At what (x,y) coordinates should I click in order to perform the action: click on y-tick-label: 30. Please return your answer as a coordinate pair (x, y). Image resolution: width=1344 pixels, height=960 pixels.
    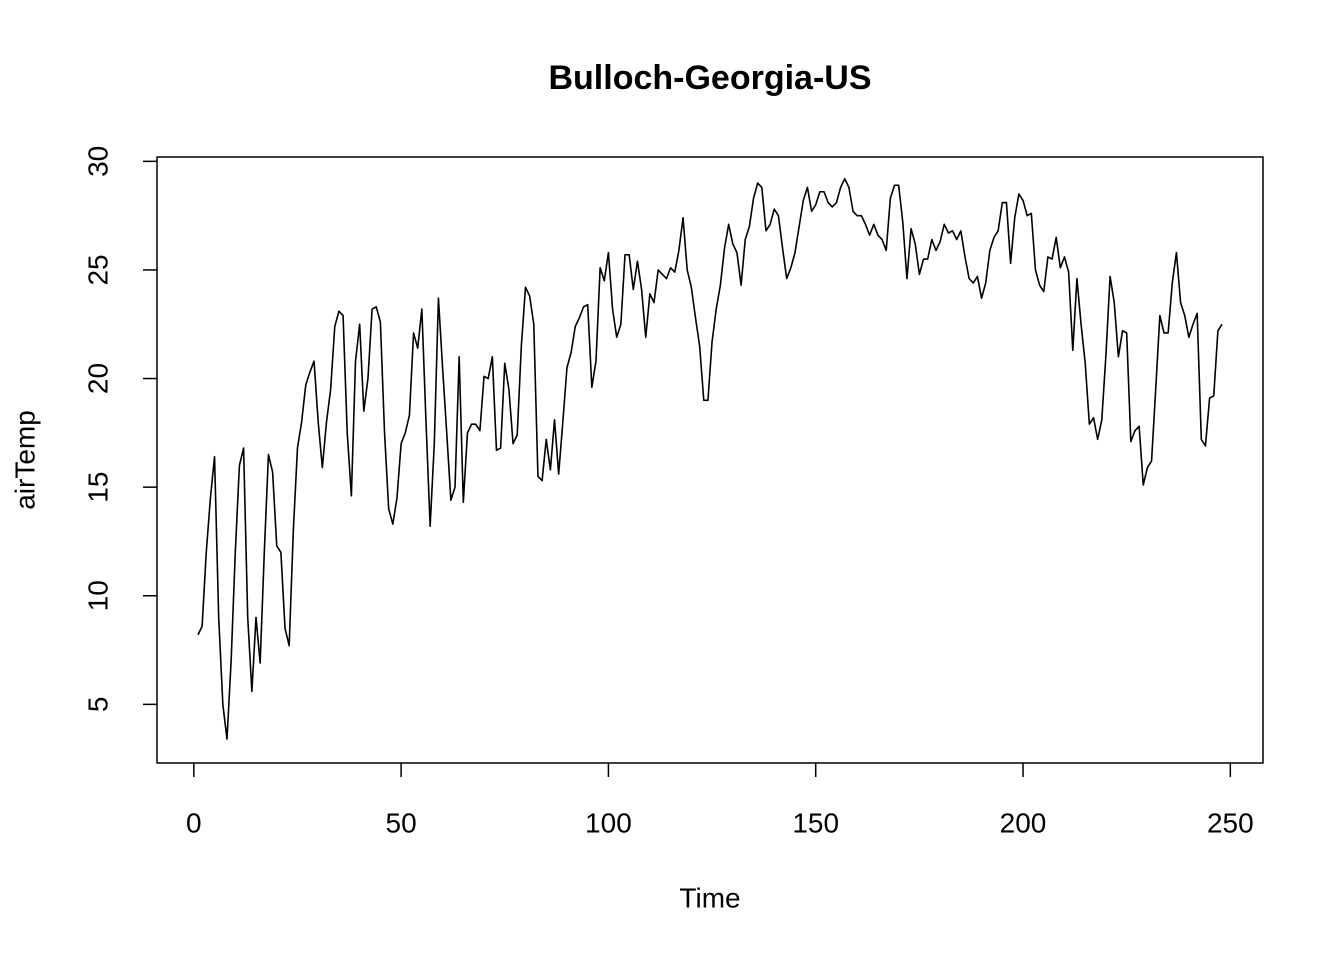
    Looking at the image, I should click on (97, 161).